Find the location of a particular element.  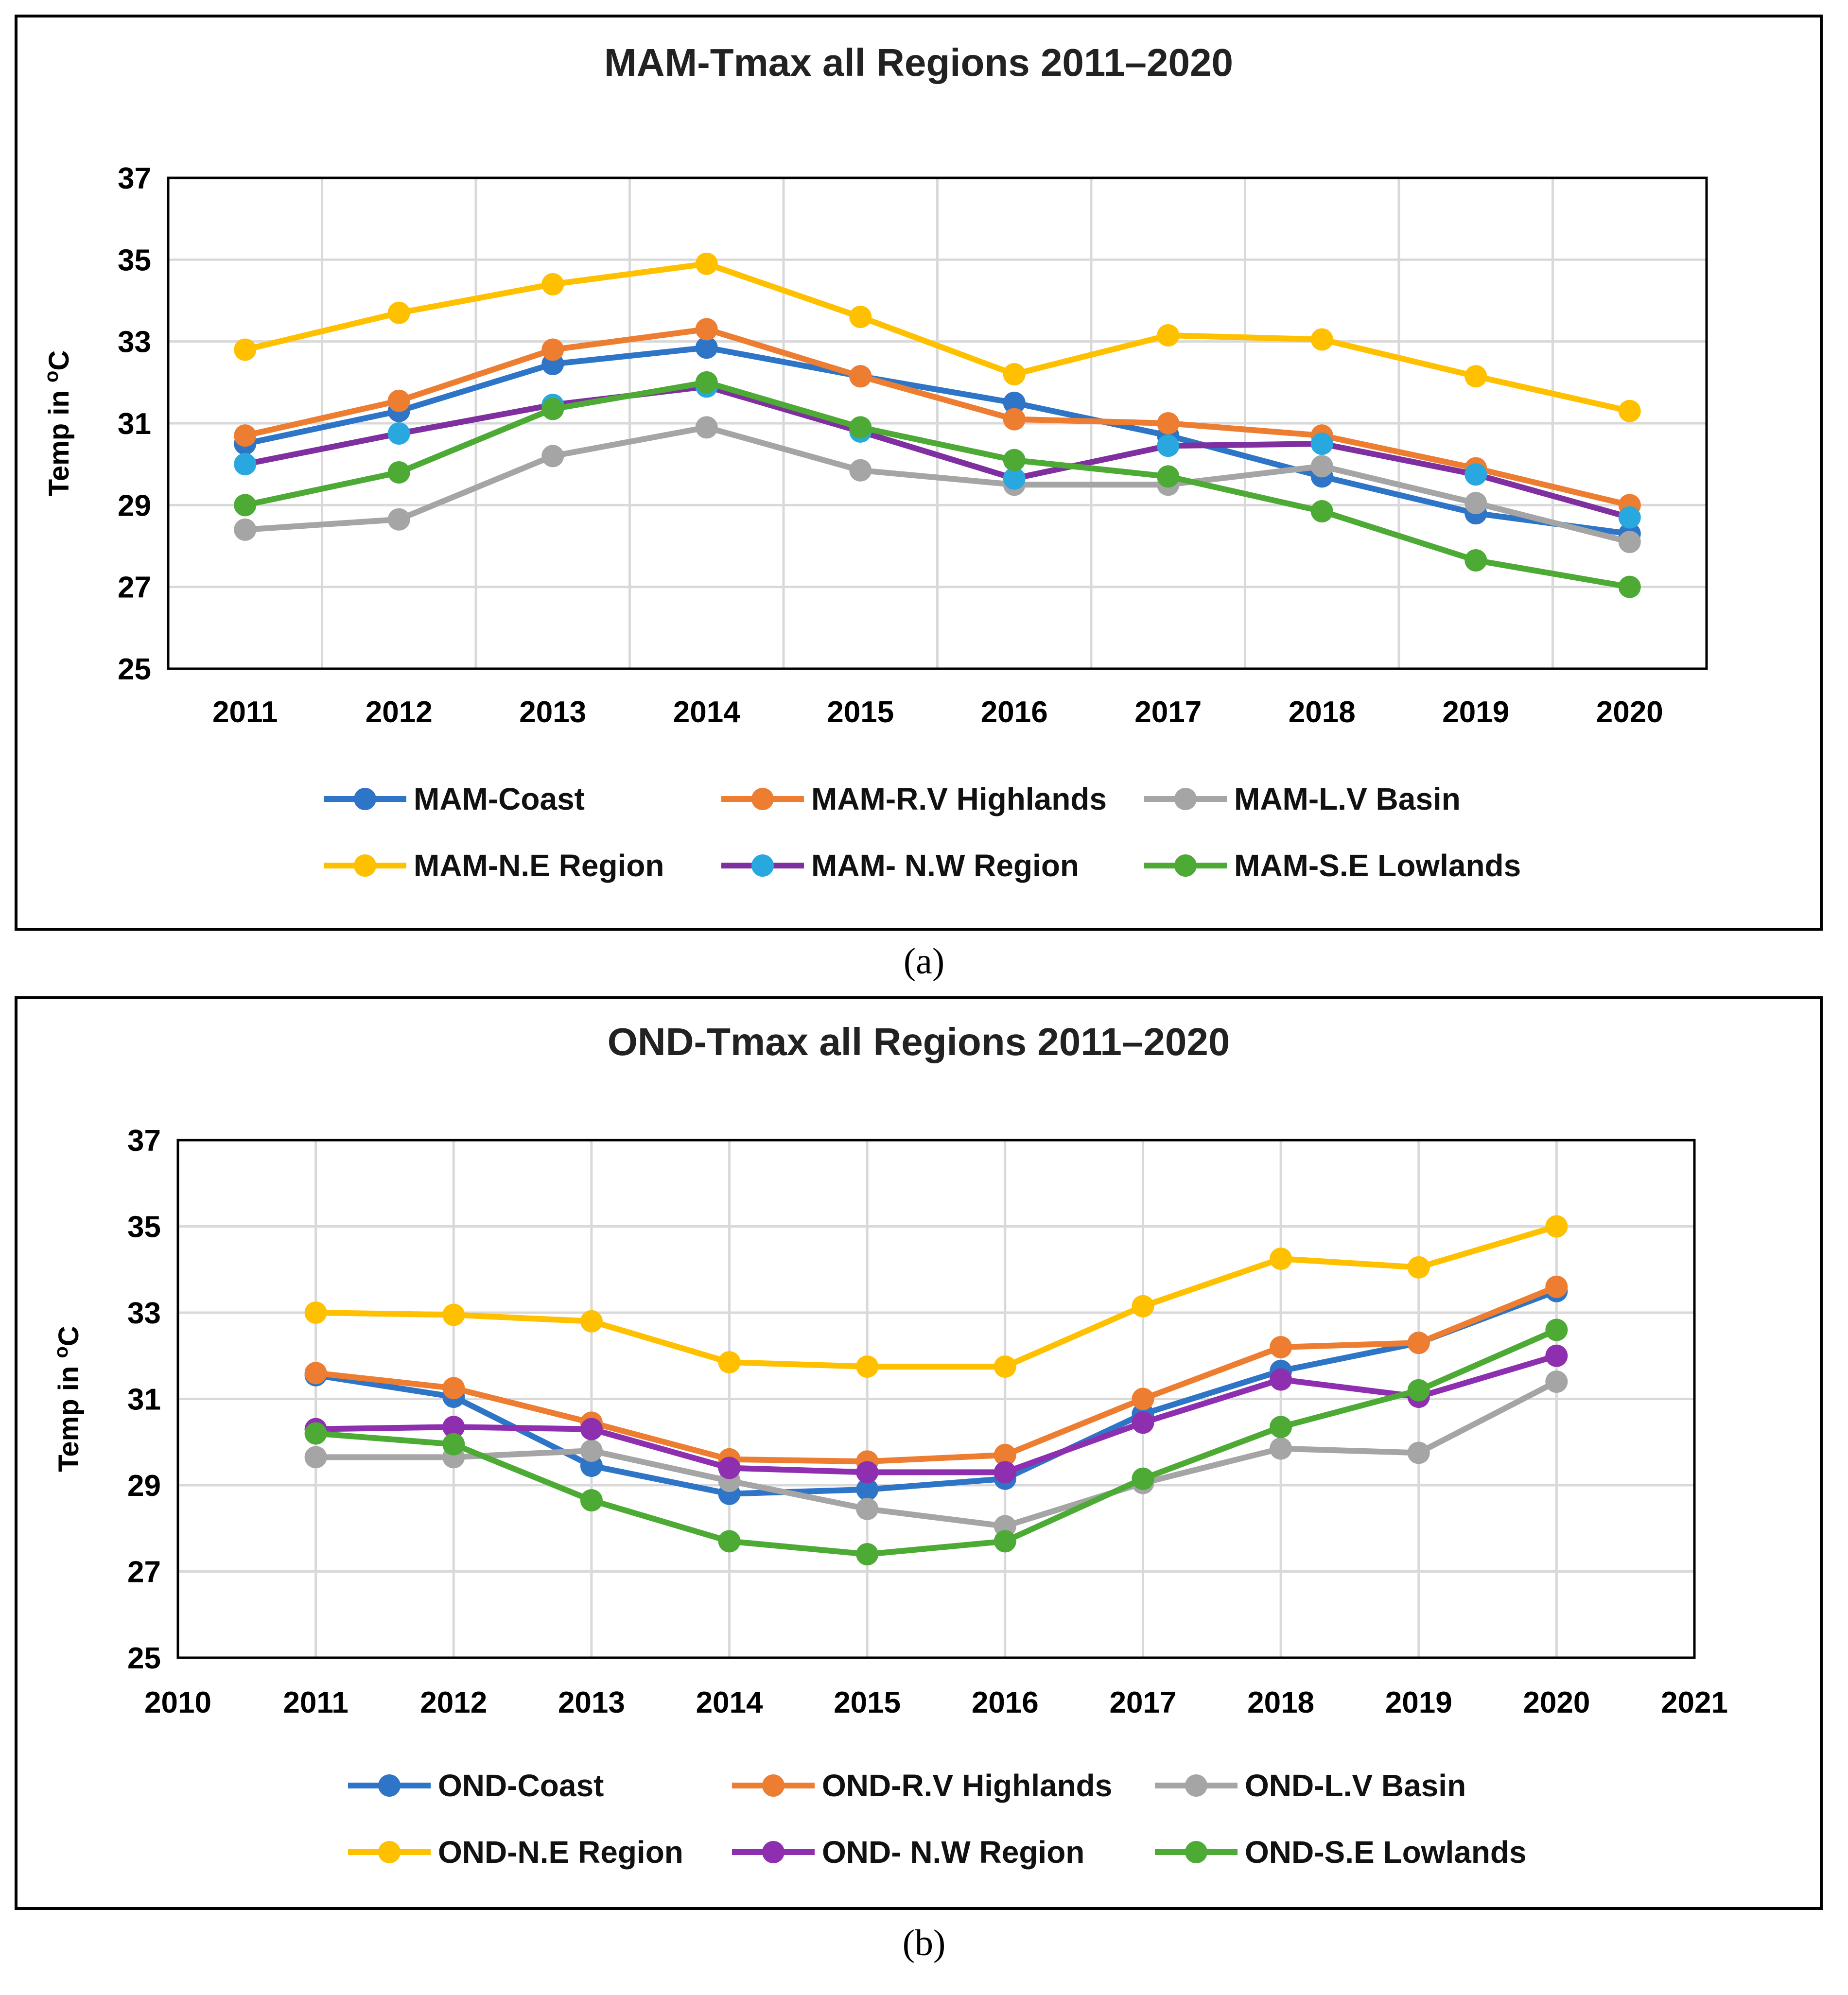

mam-x-tick-label: 2016 is located at coordinates (1014, 712).